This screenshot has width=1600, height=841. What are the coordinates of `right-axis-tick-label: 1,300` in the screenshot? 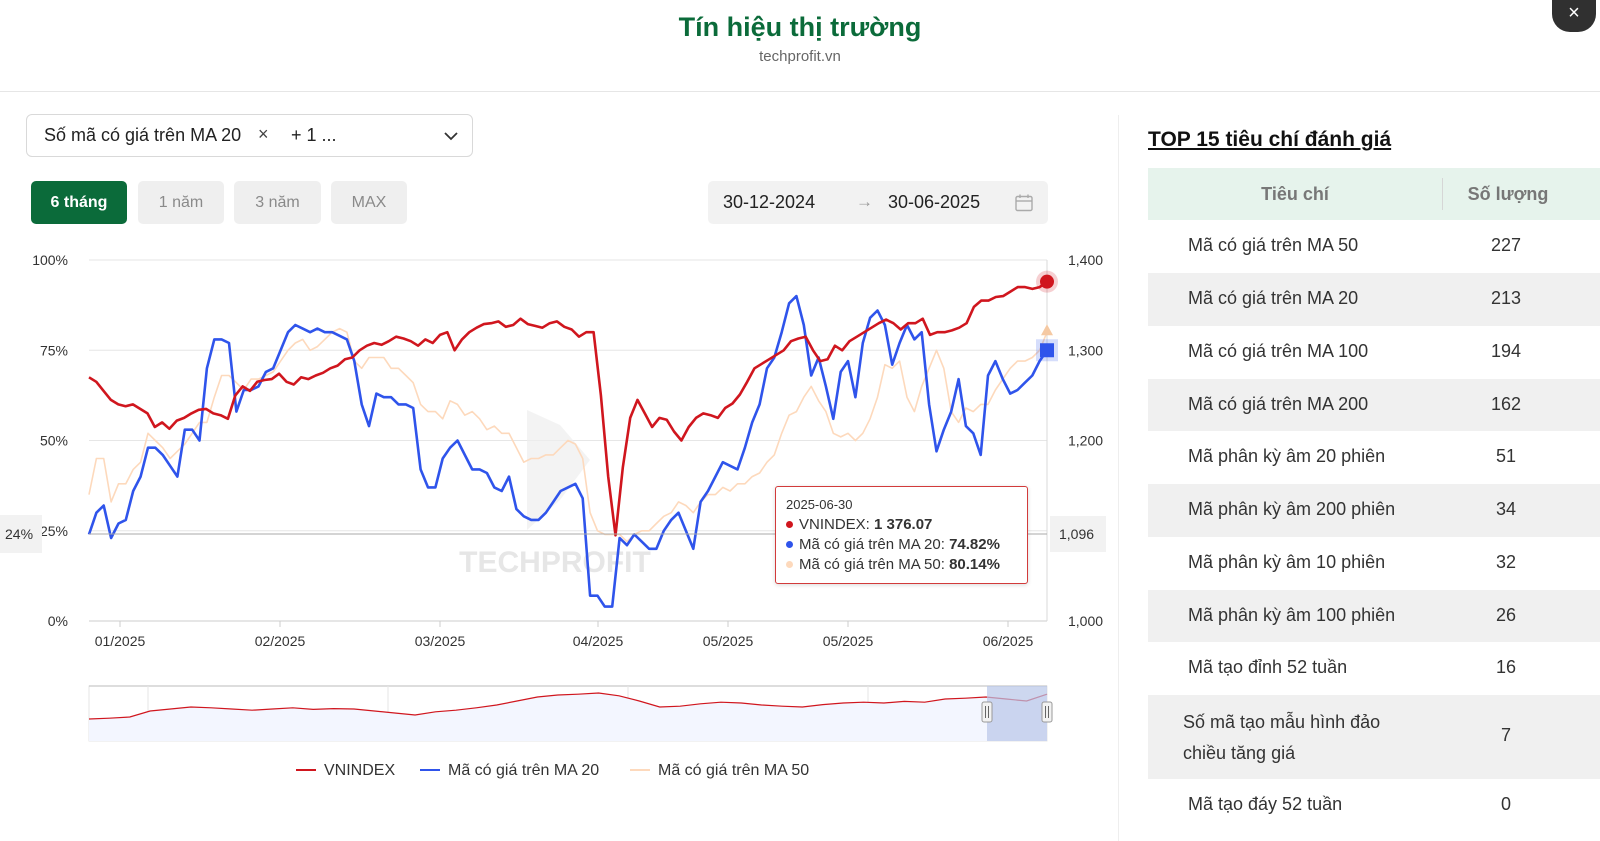 It's located at (1085, 350).